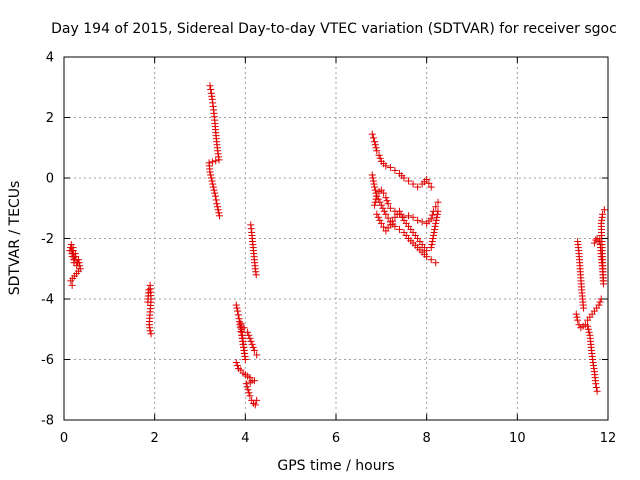 Image resolution: width=640 pixels, height=480 pixels. Describe the element at coordinates (47, 239) in the screenshot. I see `y-tick-label: -2` at that location.